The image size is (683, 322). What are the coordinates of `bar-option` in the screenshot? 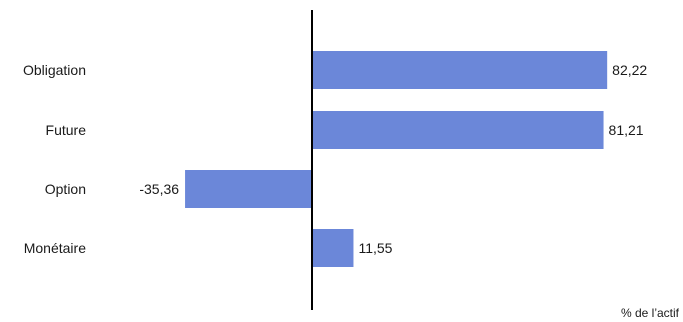 It's located at (248, 189).